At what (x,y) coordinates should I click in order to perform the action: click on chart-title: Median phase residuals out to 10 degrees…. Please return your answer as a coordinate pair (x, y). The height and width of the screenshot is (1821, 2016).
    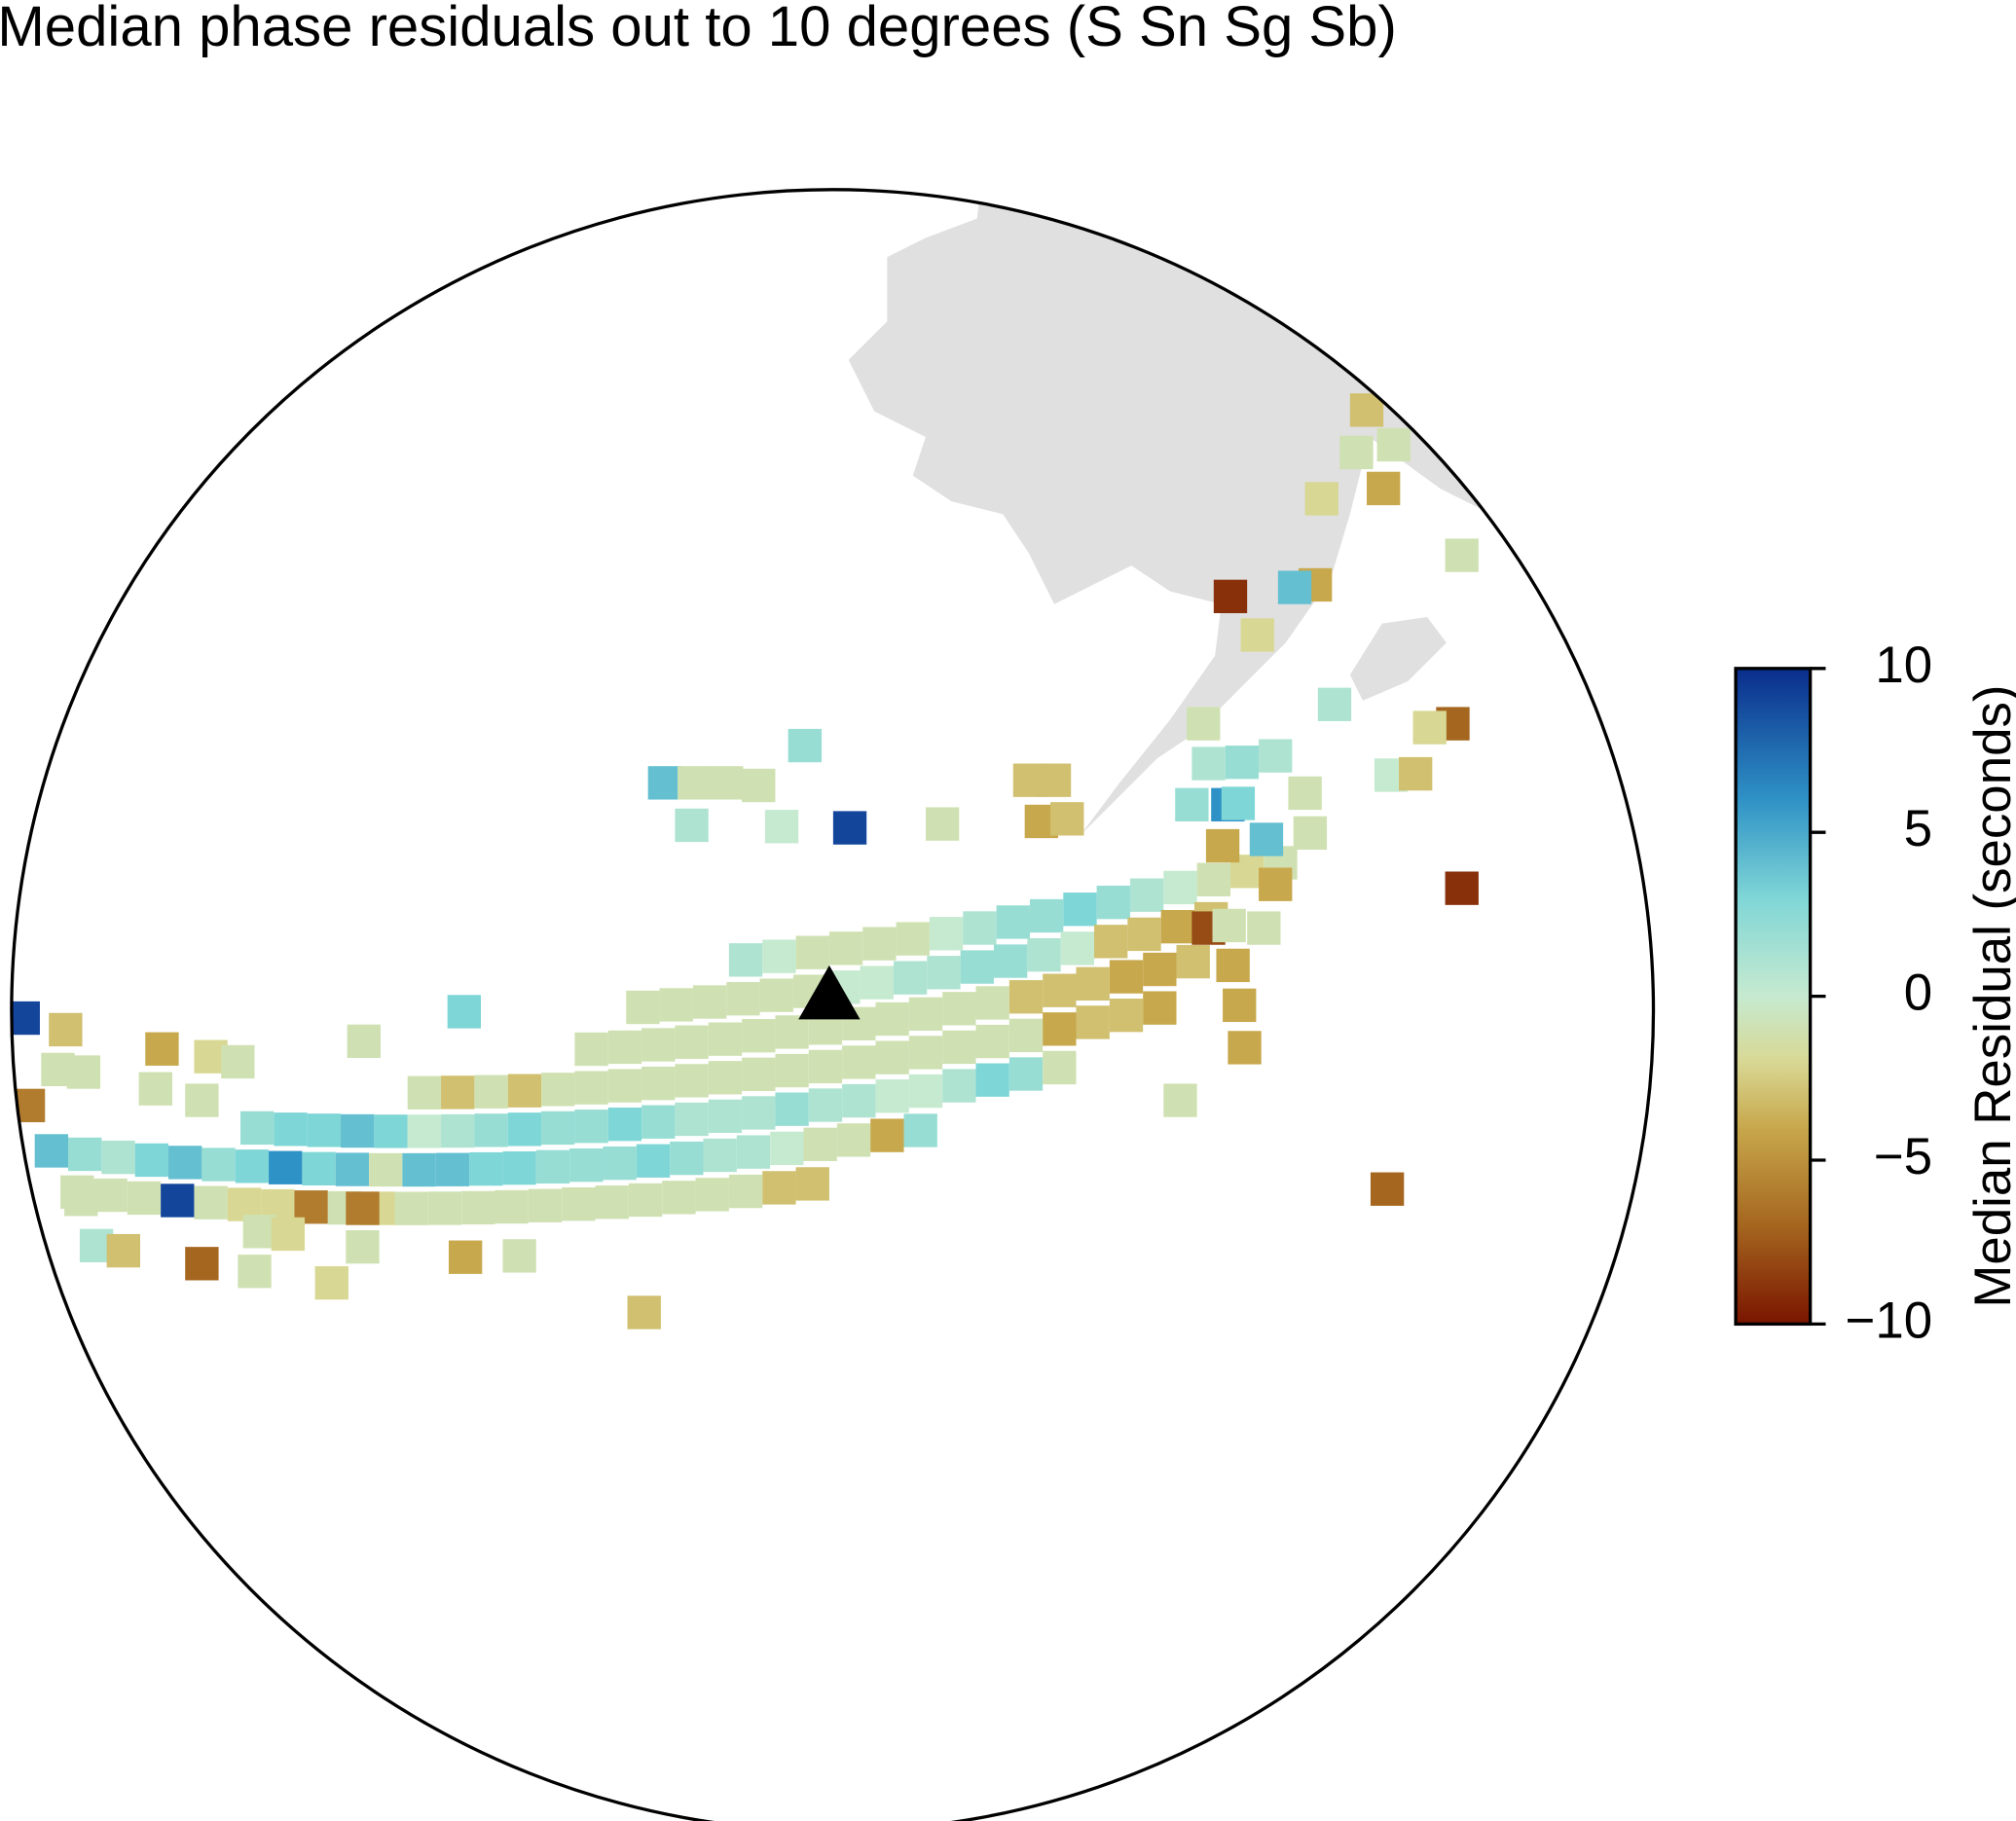
    Looking at the image, I should click on (698, 29).